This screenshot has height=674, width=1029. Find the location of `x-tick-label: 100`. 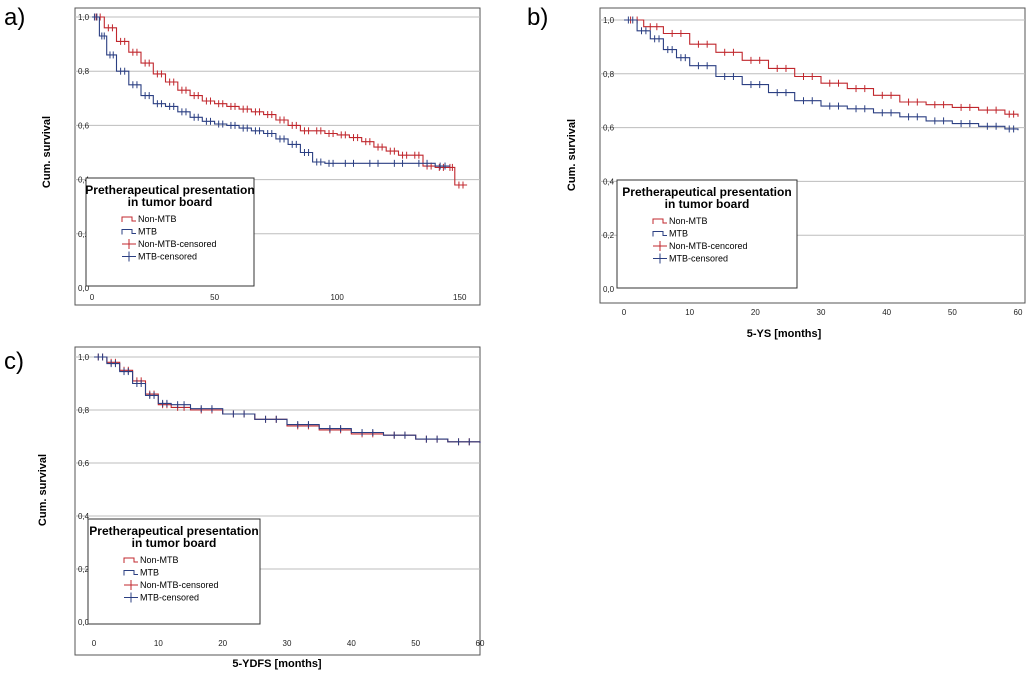

x-tick-label: 100 is located at coordinates (337, 297).